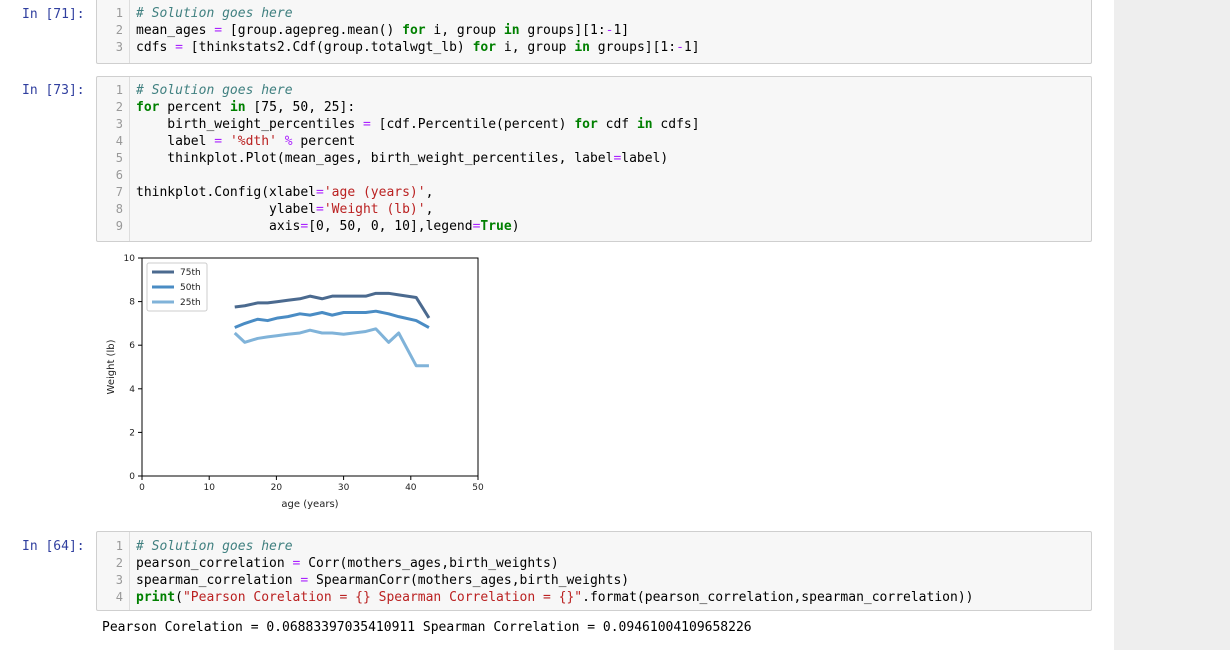 Image resolution: width=1230 pixels, height=650 pixels. Describe the element at coordinates (328, 226) in the screenshot. I see `code-text: axis=[0, 50, 0, 10],legend=True)` at that location.